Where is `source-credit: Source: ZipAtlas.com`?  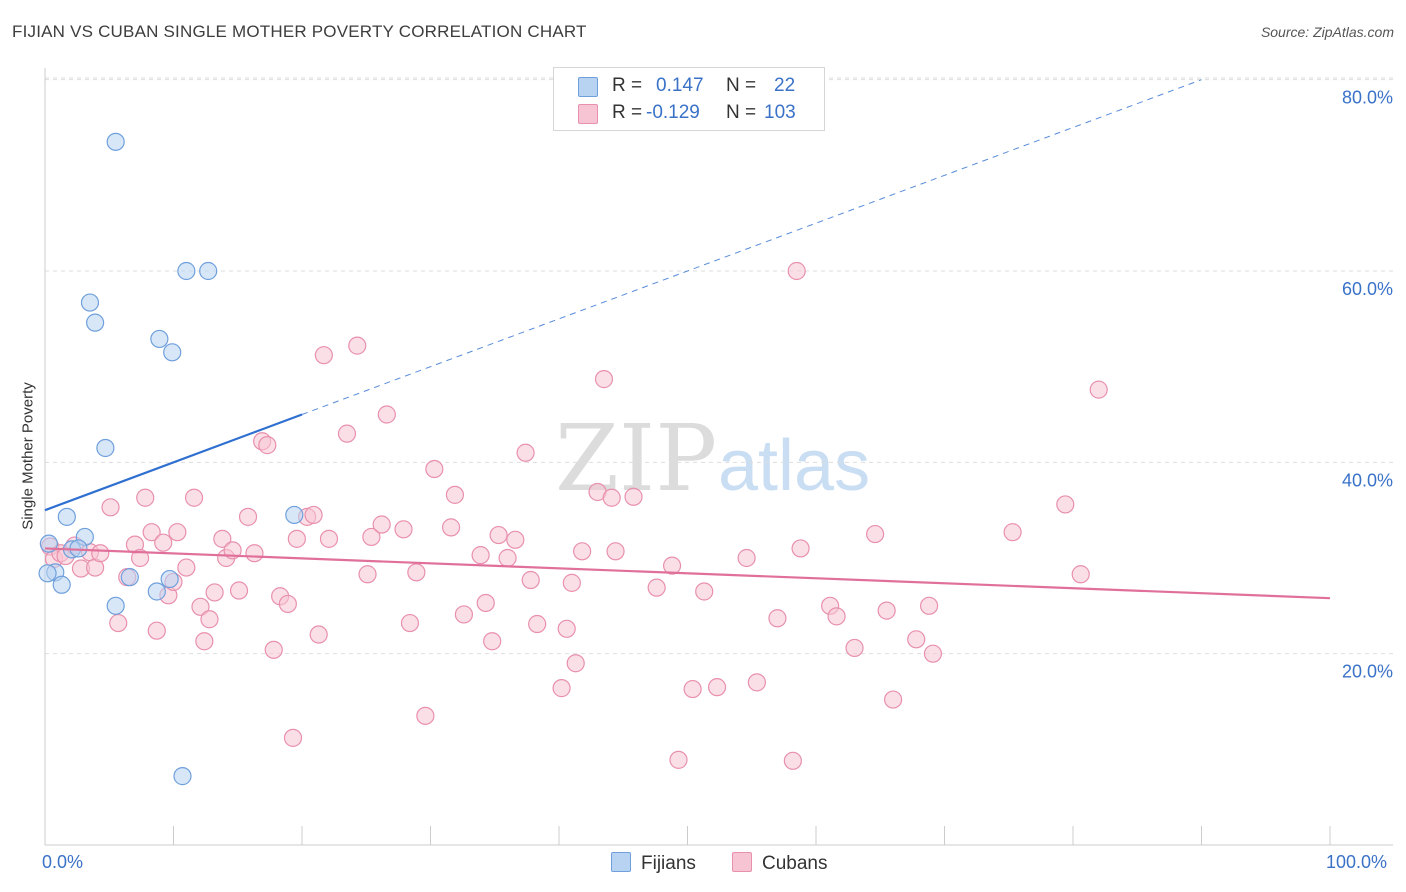 source-credit: Source: ZipAtlas.com is located at coordinates (1327, 32).